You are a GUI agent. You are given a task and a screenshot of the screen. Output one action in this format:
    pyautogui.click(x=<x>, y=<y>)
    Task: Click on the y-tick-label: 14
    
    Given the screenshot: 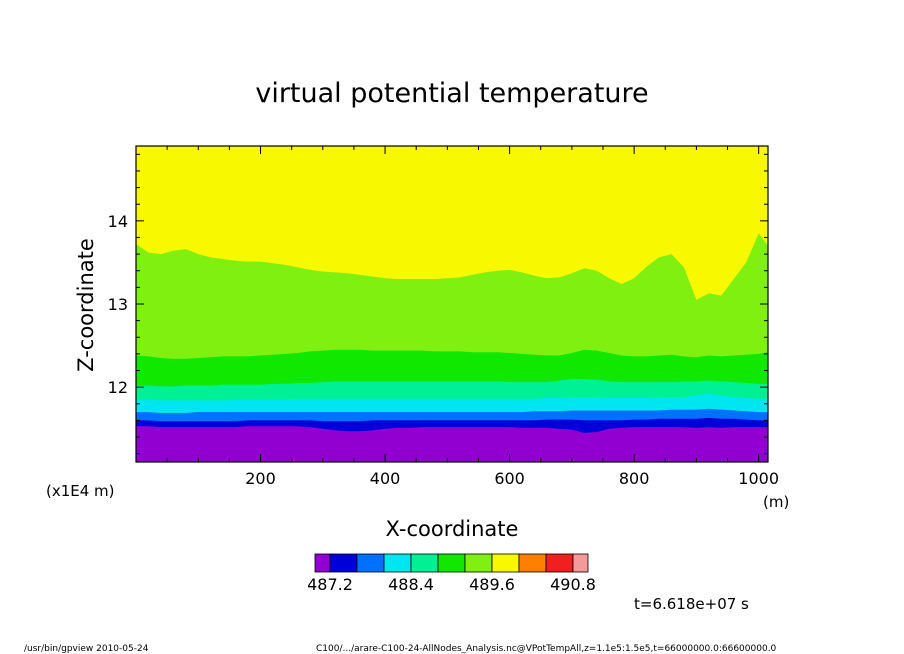 What is the action you would take?
    pyautogui.click(x=118, y=221)
    